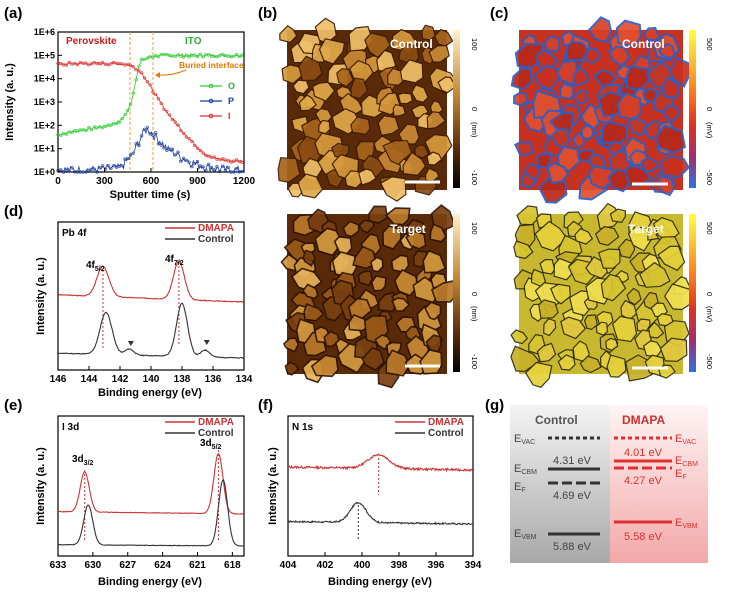 Image resolution: width=730 pixels, height=593 pixels. What do you see at coordinates (709, 314) in the screenshot?
I see `kpfm-unit-2: (mV)` at bounding box center [709, 314].